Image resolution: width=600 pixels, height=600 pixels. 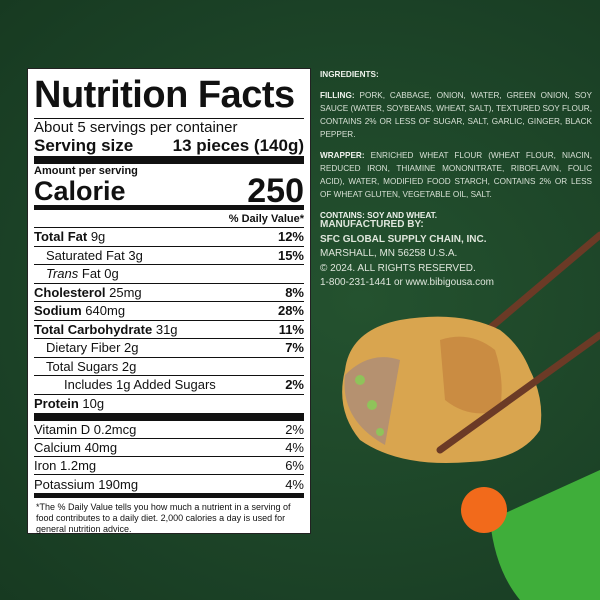 What do you see at coordinates (169, 330) in the screenshot?
I see `nutrient-row-total-carbohydrate: Total Carbohydrate 31g 11%` at bounding box center [169, 330].